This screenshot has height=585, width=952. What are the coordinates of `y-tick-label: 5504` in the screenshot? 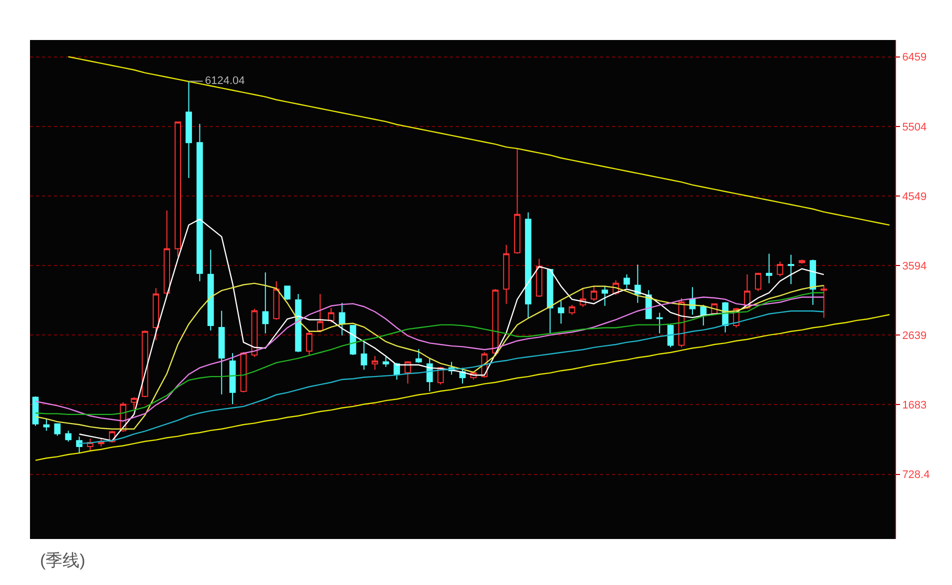 It's located at (914, 127).